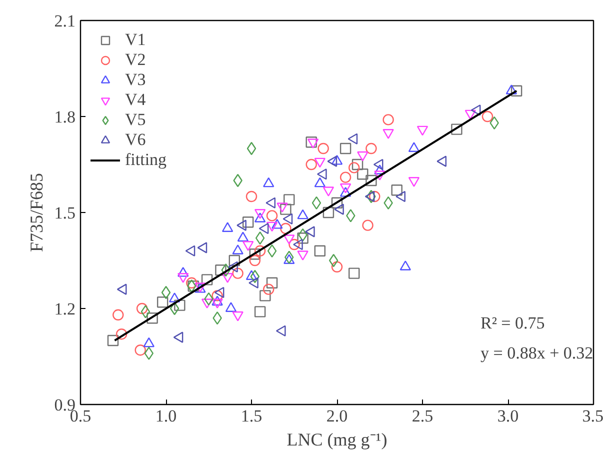 The height and width of the screenshot is (464, 603). I want to click on y-tick-label: 1.5, so click(65, 213).